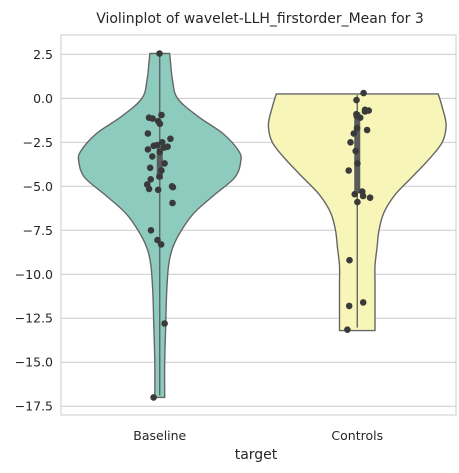 The image size is (459, 473). What do you see at coordinates (43, 54) in the screenshot?
I see `y-tick-label-0: 2.5` at bounding box center [43, 54].